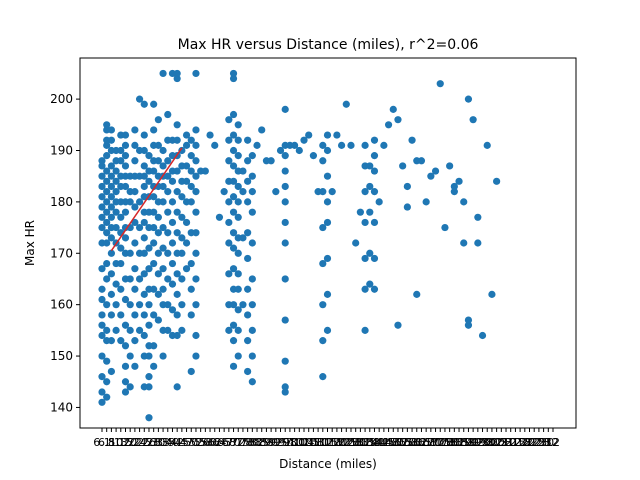  What do you see at coordinates (374, 442) in the screenshot?
I see `x-tick-label: 140` at bounding box center [374, 442].